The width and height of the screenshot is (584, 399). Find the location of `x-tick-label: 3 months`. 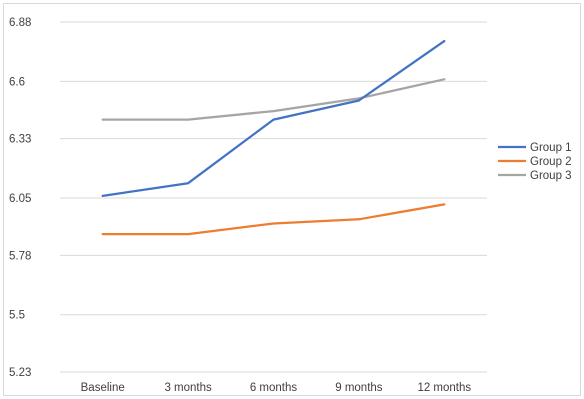

x-tick-label: 3 months is located at coordinates (188, 388).